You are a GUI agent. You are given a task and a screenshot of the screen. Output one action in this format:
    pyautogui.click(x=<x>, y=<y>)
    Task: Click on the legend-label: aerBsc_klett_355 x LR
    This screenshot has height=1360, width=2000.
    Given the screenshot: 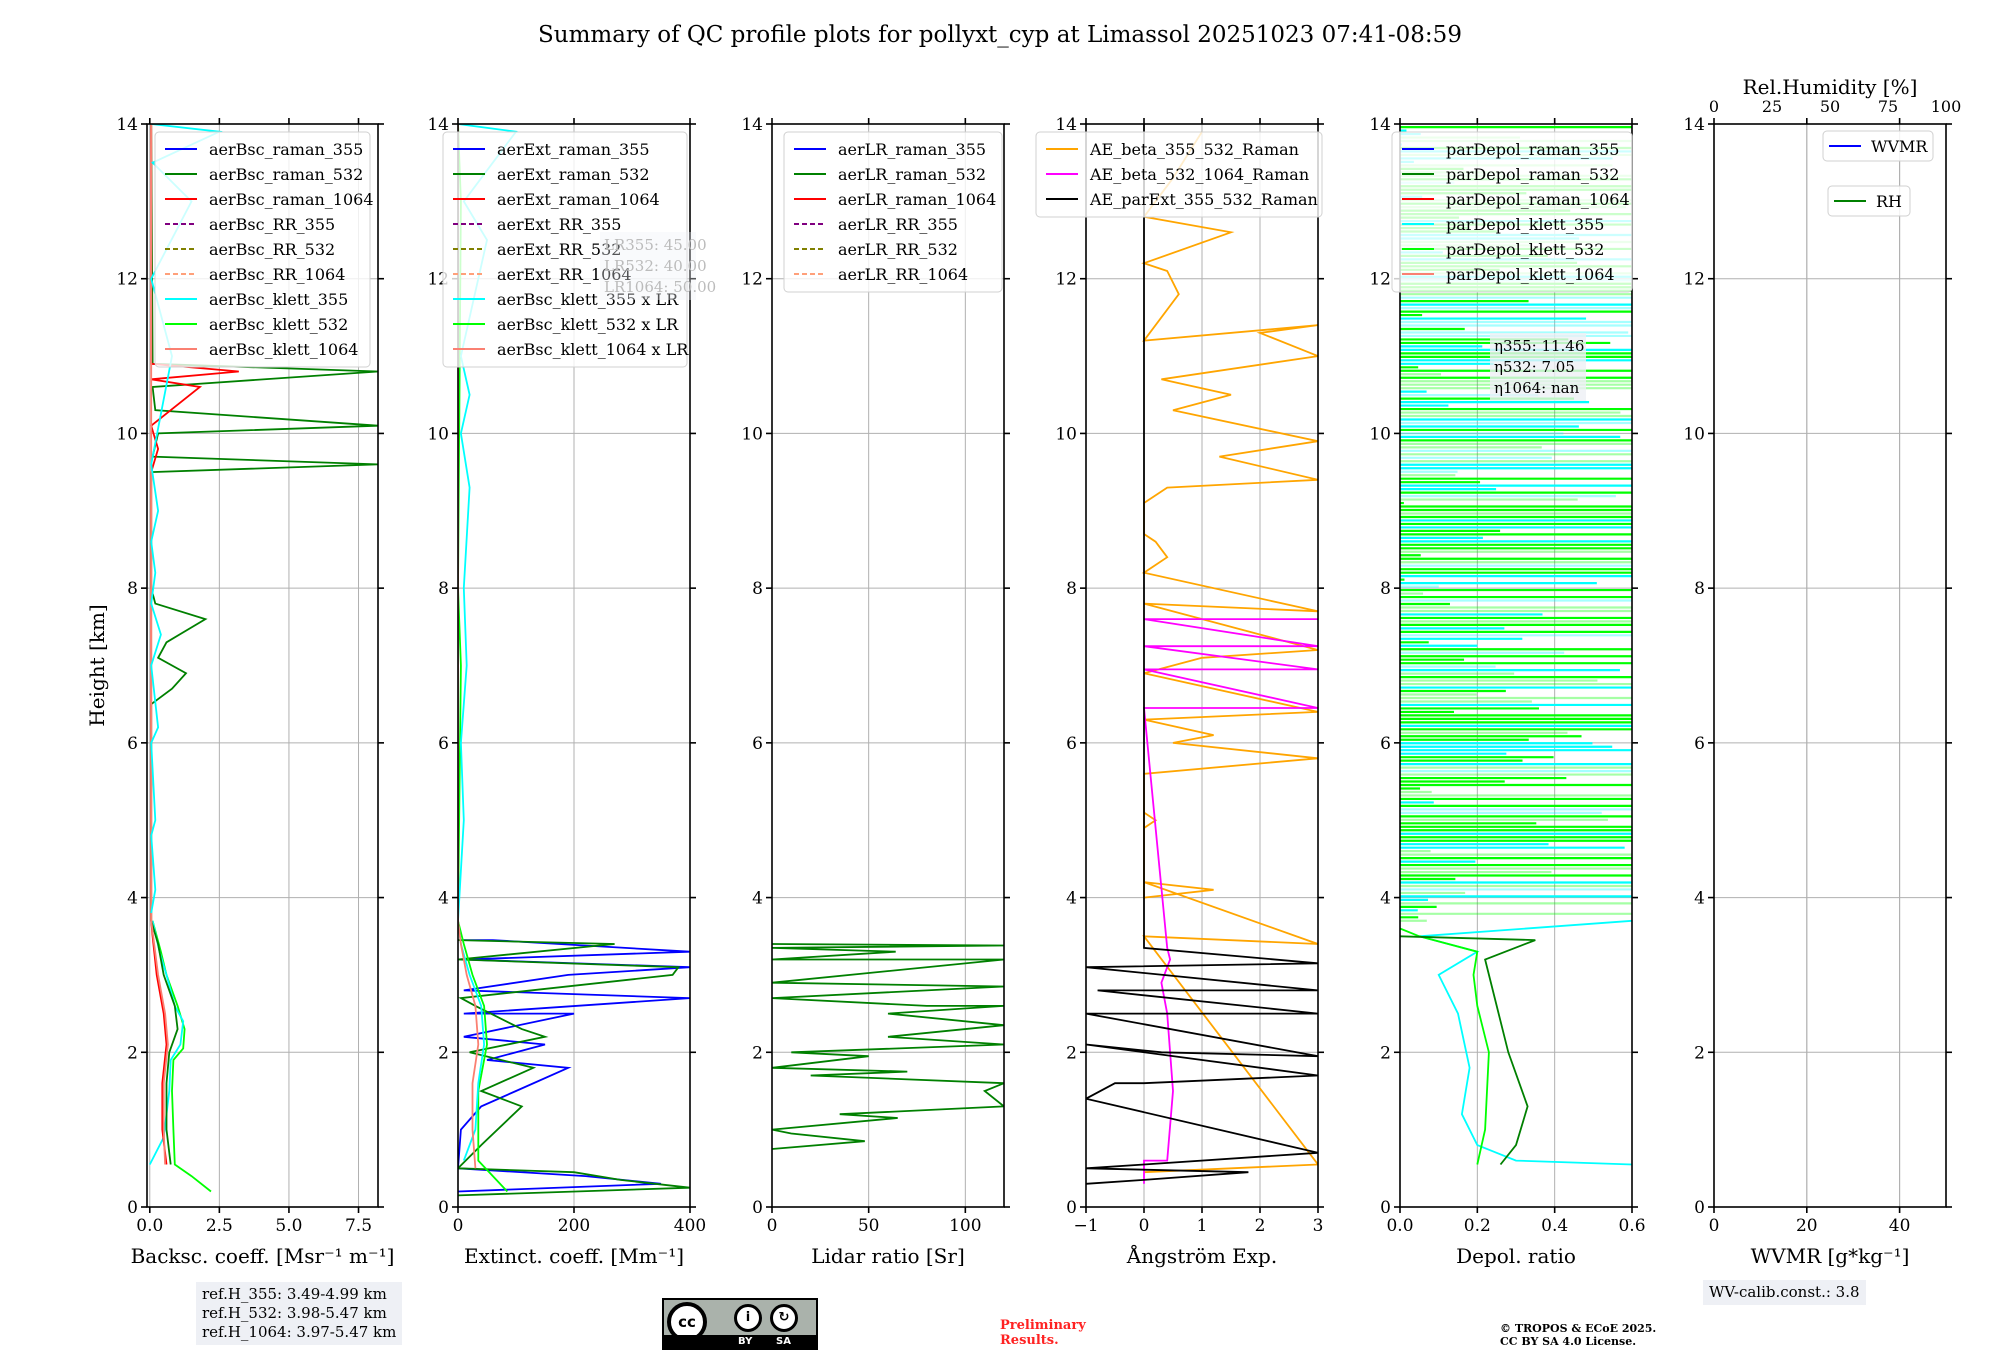 What is the action you would take?
    pyautogui.click(x=588, y=299)
    